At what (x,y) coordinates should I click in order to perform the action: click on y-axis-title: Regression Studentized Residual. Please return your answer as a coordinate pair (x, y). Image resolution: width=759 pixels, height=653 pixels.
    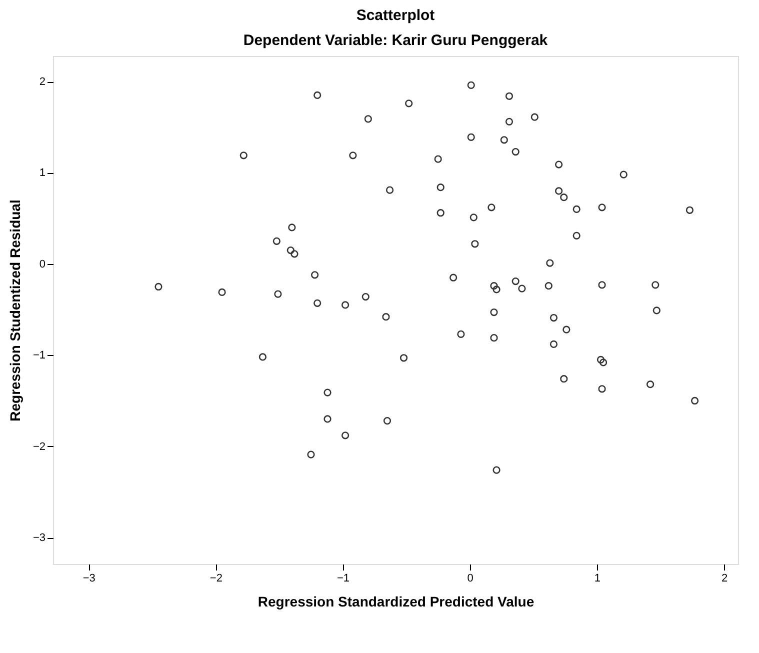
    Looking at the image, I should click on (14, 311).